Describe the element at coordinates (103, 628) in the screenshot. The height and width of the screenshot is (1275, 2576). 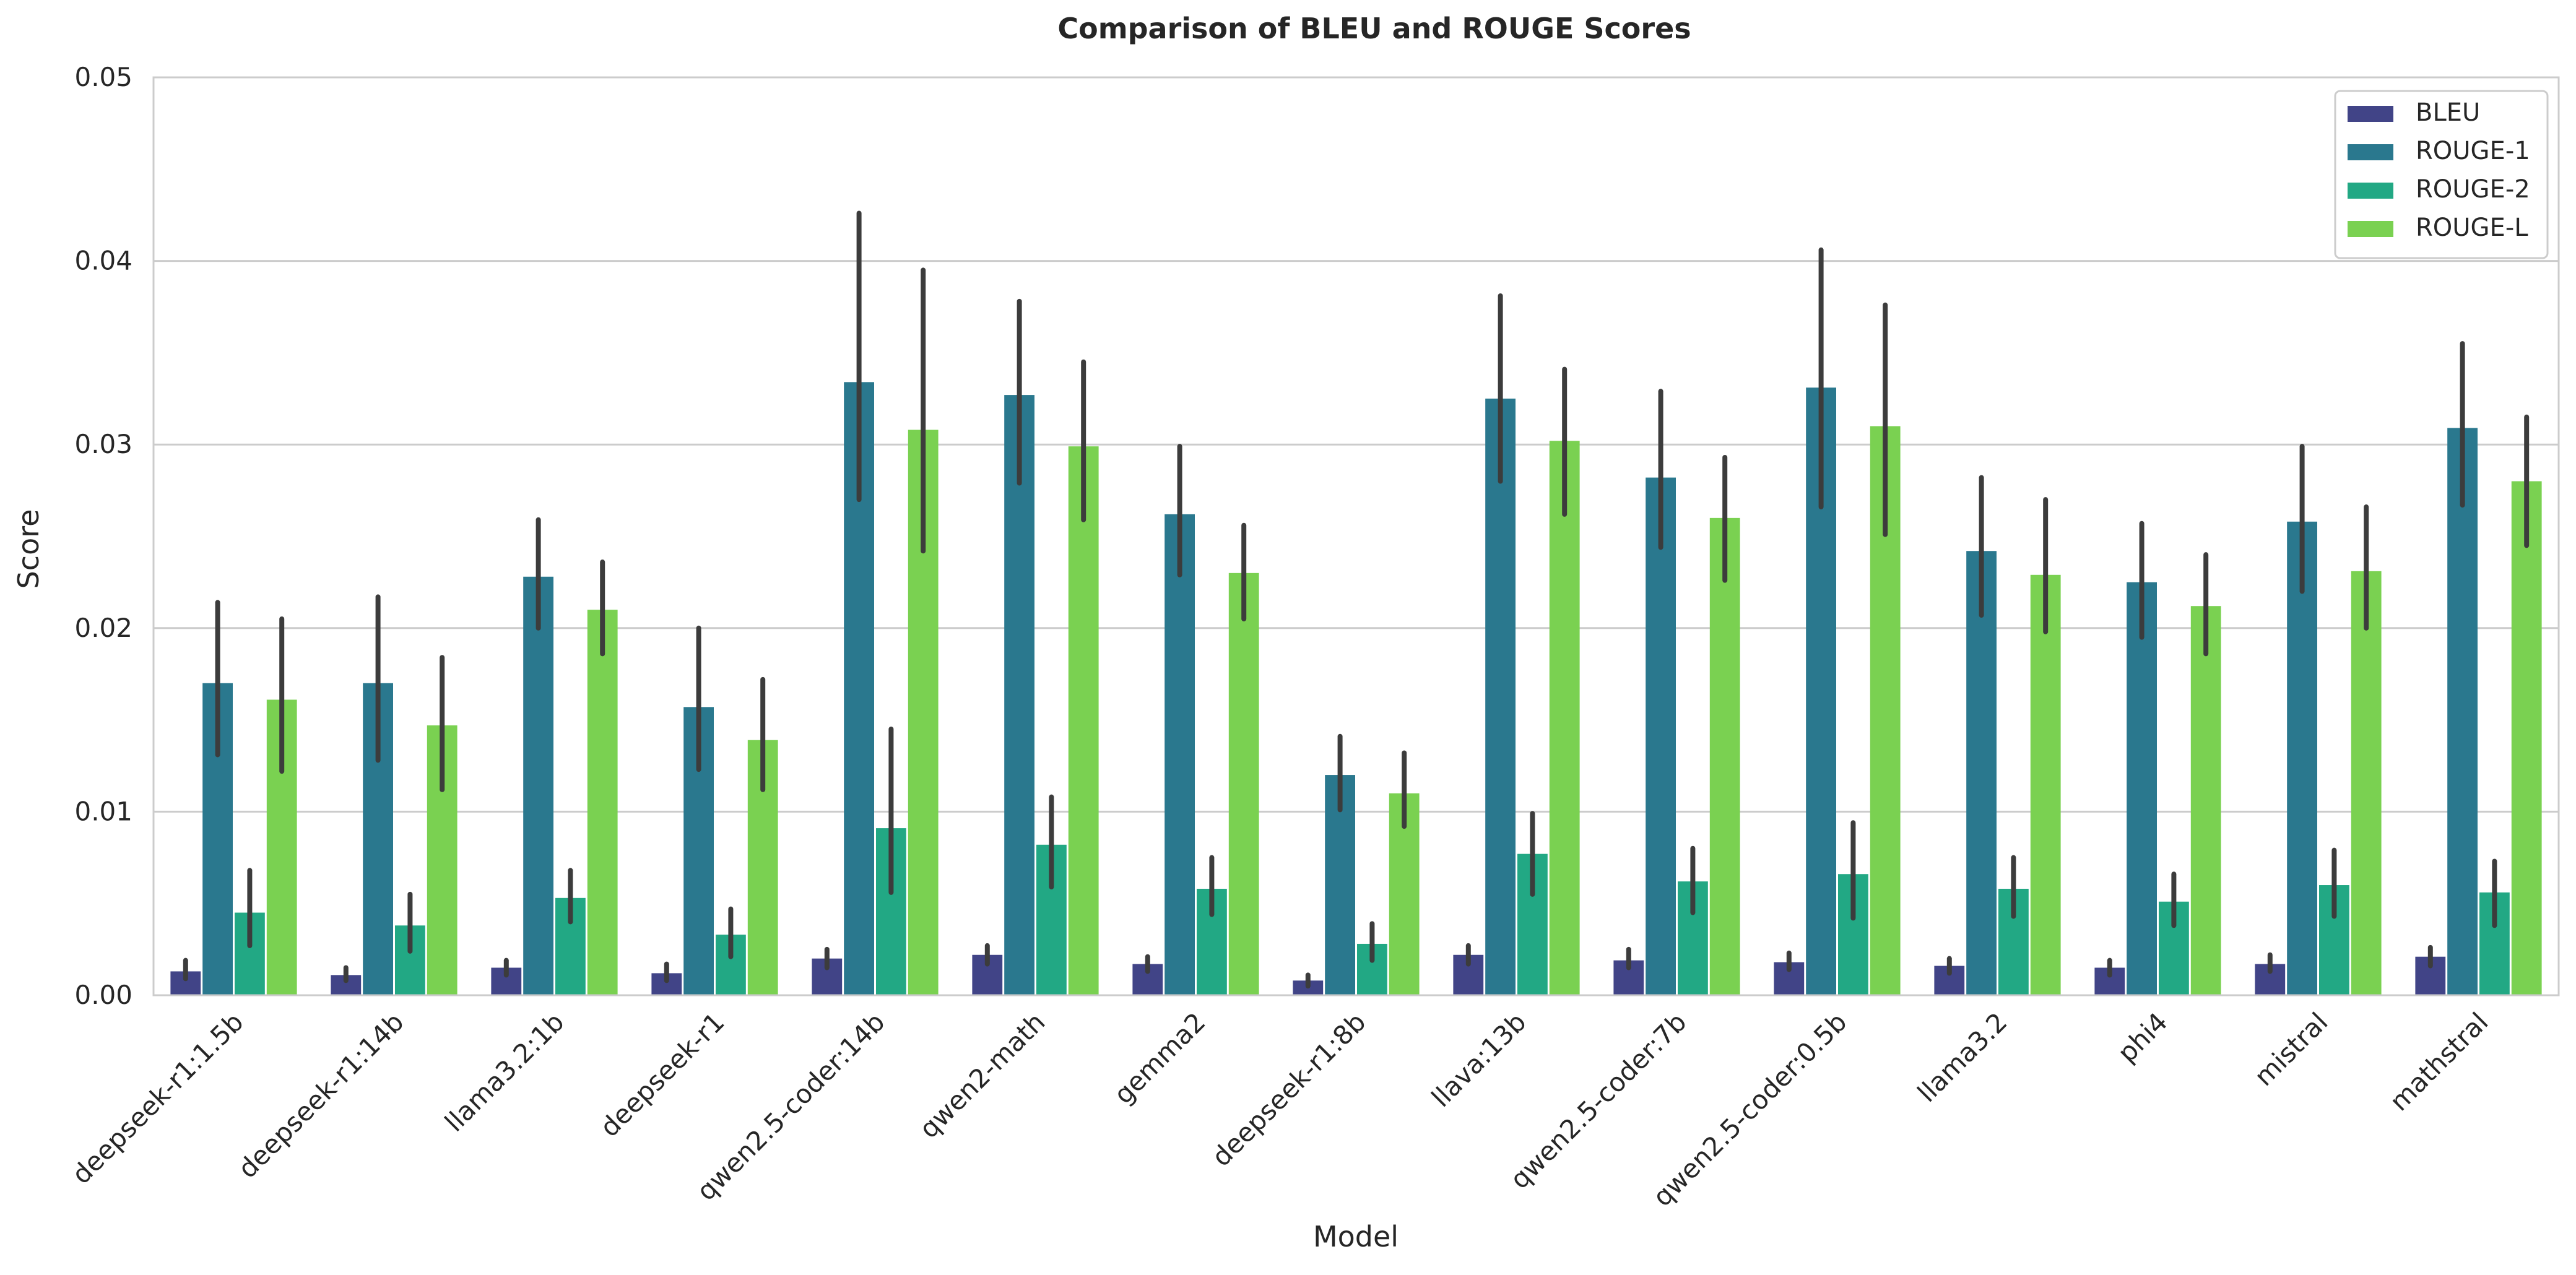
I see `y-tick-label: 0.02` at that location.